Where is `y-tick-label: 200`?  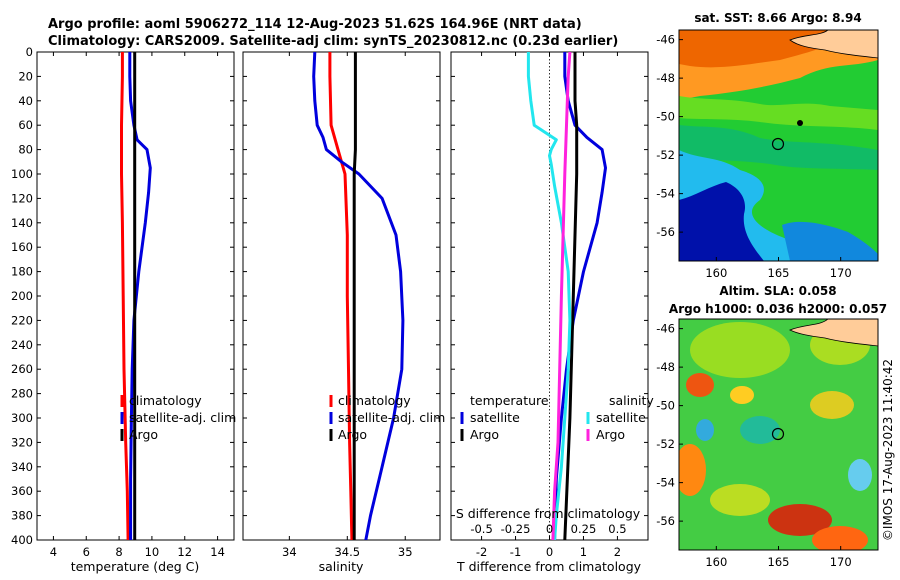 y-tick-label: 200 is located at coordinates (22, 296).